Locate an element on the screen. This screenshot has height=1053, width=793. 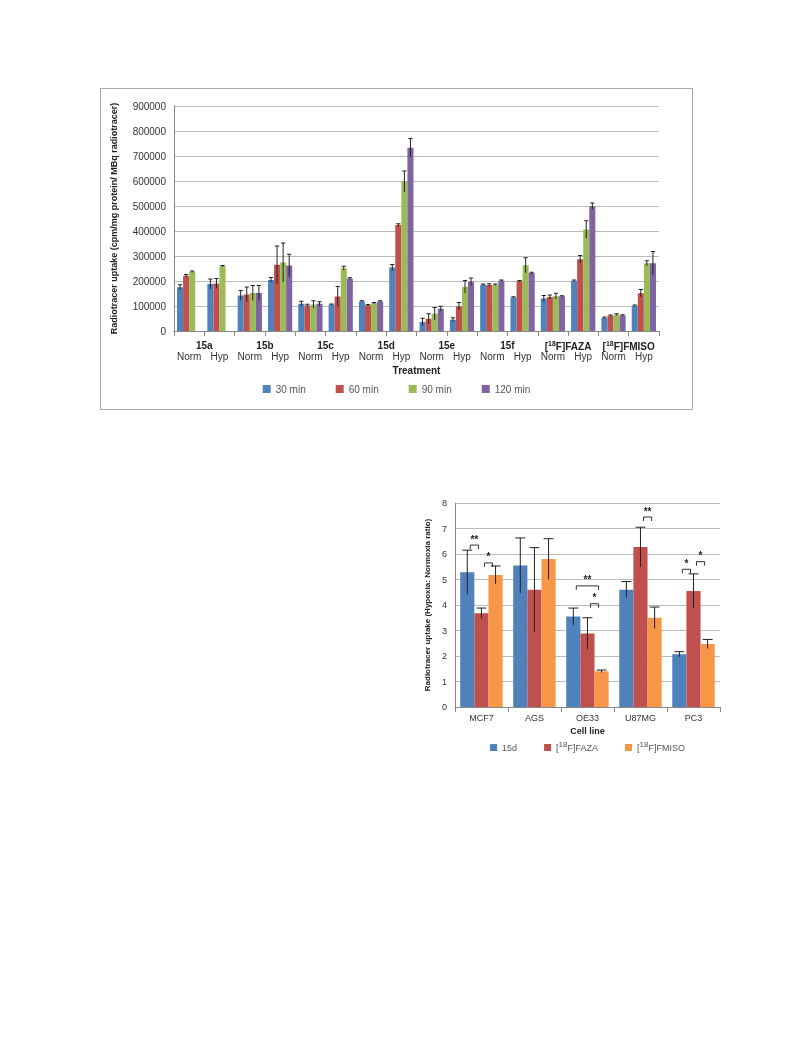
legend-label: 90 min is located at coordinates (436, 389).